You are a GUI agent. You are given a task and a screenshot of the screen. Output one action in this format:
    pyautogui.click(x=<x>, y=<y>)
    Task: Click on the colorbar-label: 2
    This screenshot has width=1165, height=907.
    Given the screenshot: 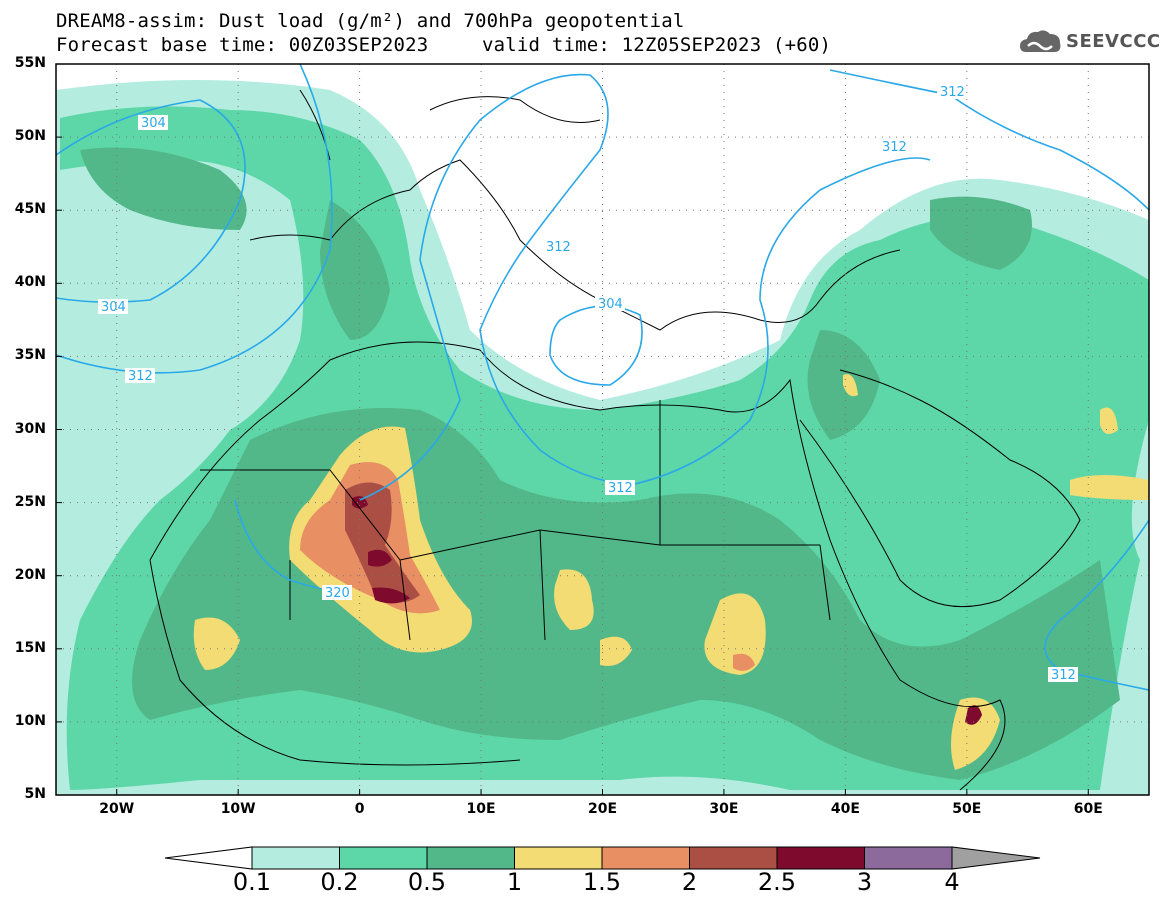 What is the action you would take?
    pyautogui.click(x=689, y=882)
    